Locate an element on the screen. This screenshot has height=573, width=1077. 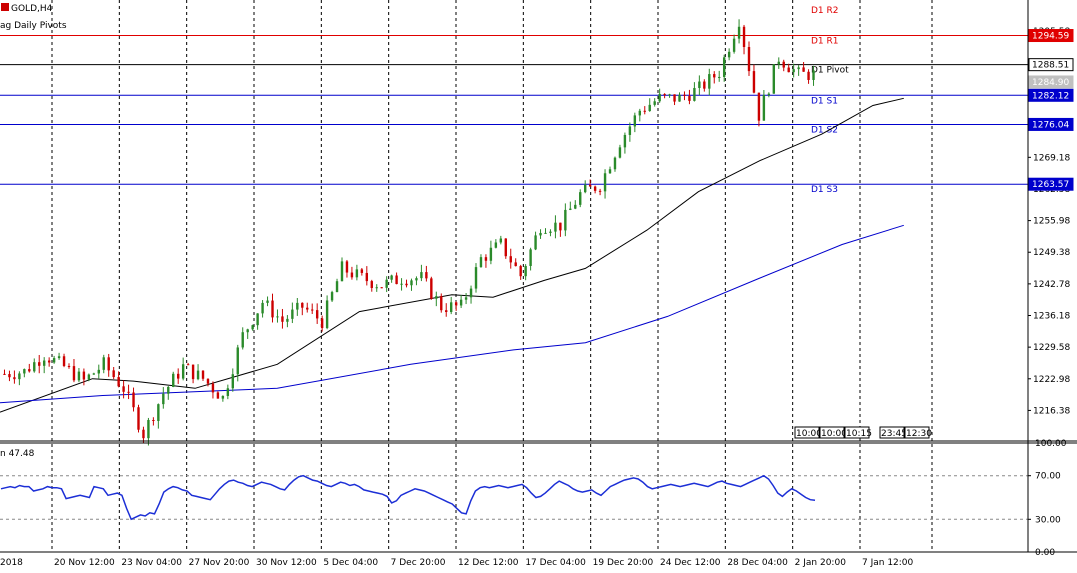
pivot-label: D1 S1 is located at coordinates (824, 101).